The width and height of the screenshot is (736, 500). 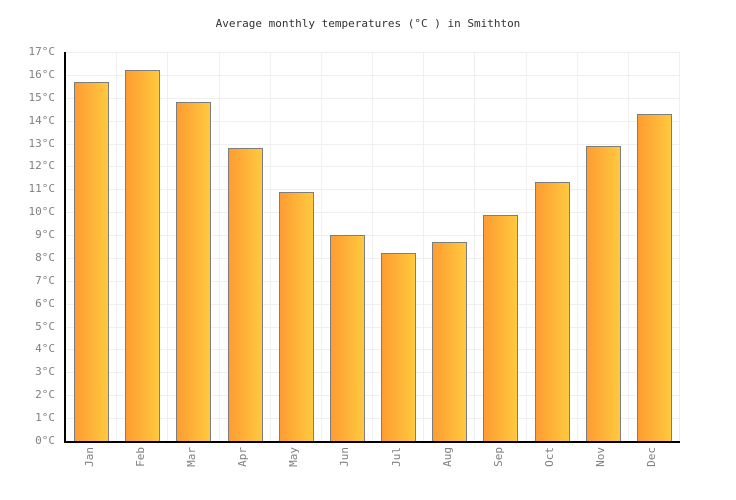 What do you see at coordinates (549, 457) in the screenshot?
I see `x-tick-oct: Oct` at bounding box center [549, 457].